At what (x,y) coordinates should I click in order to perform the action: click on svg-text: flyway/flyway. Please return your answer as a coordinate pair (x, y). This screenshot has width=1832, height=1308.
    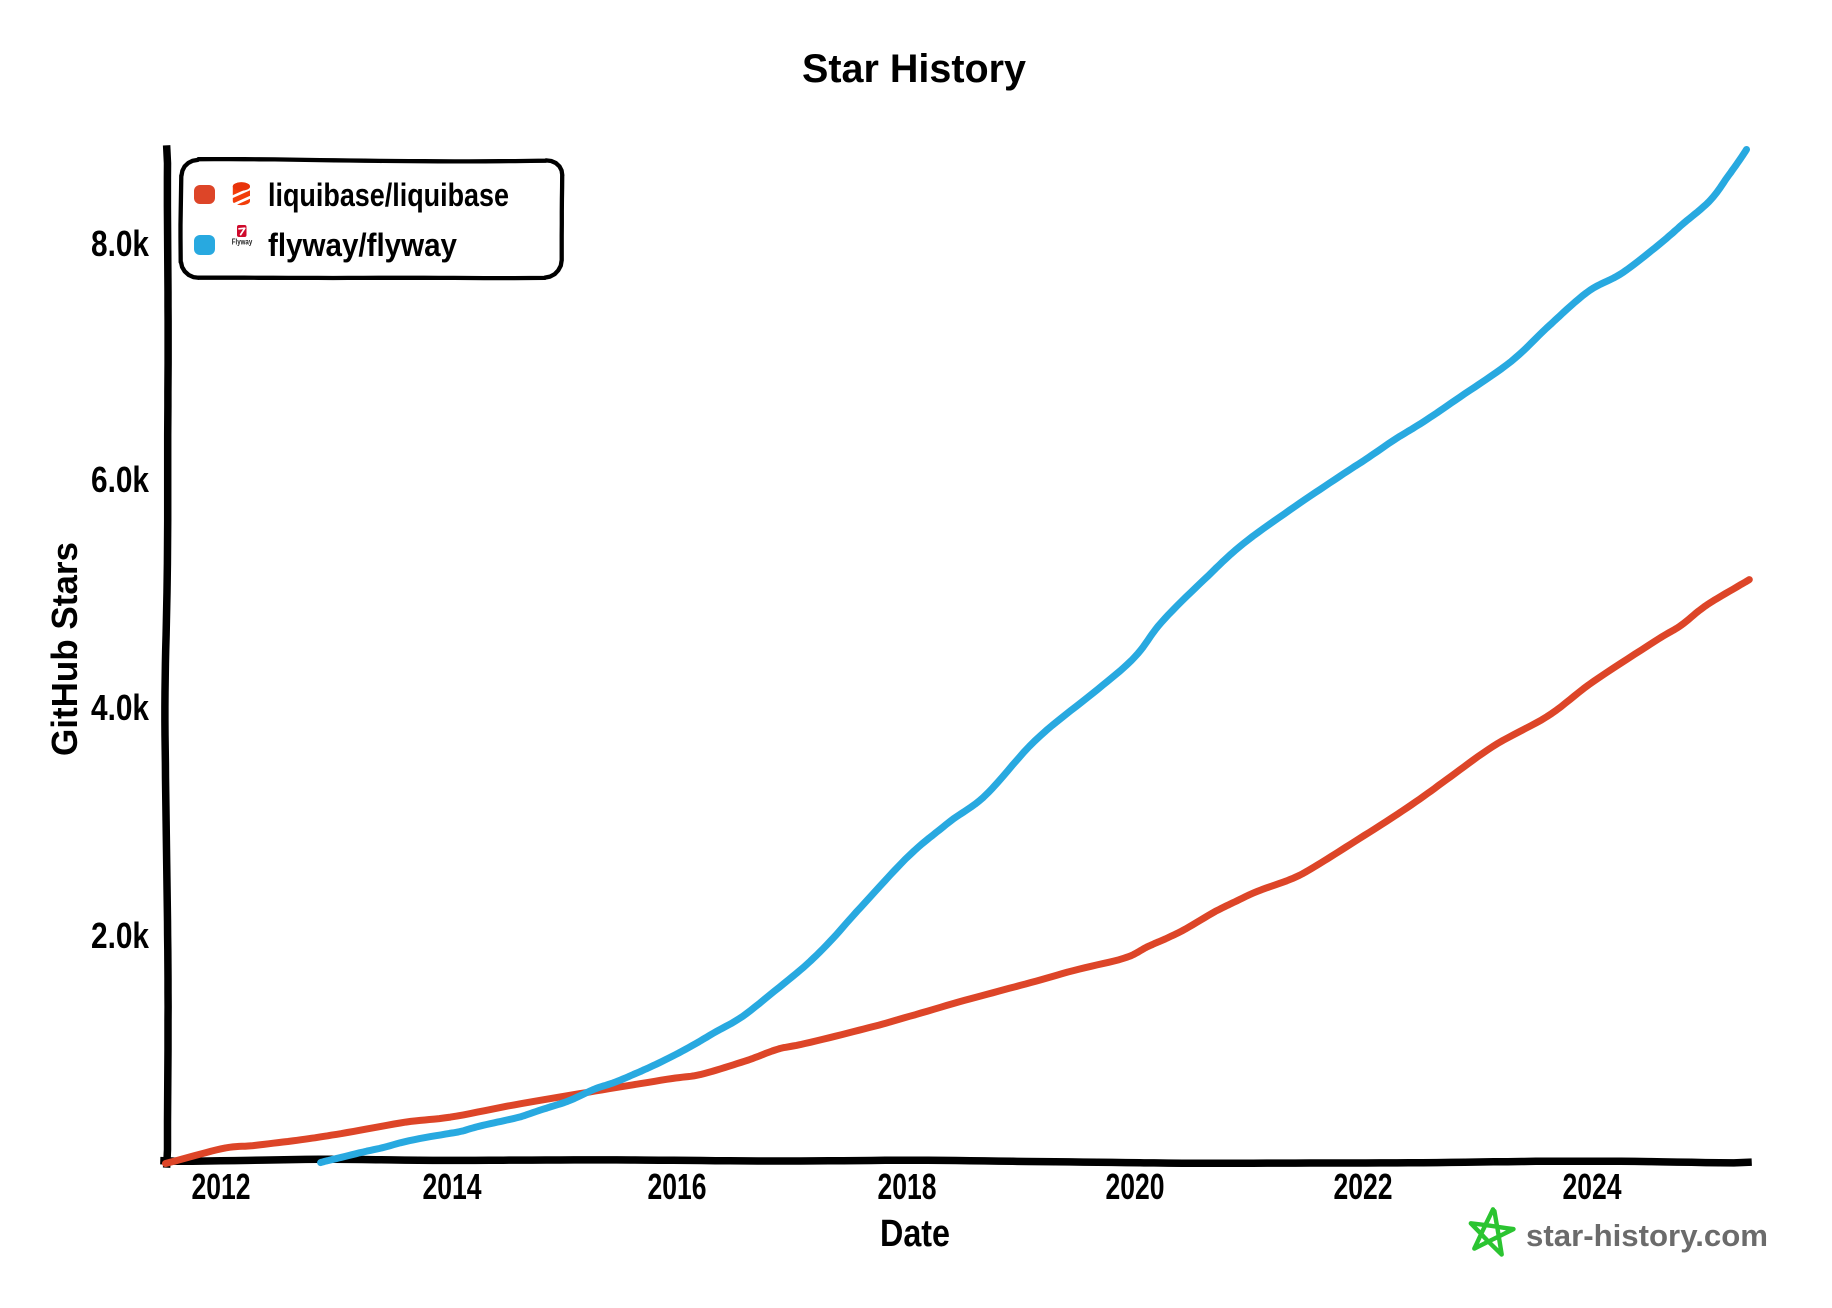
    Looking at the image, I should click on (362, 245).